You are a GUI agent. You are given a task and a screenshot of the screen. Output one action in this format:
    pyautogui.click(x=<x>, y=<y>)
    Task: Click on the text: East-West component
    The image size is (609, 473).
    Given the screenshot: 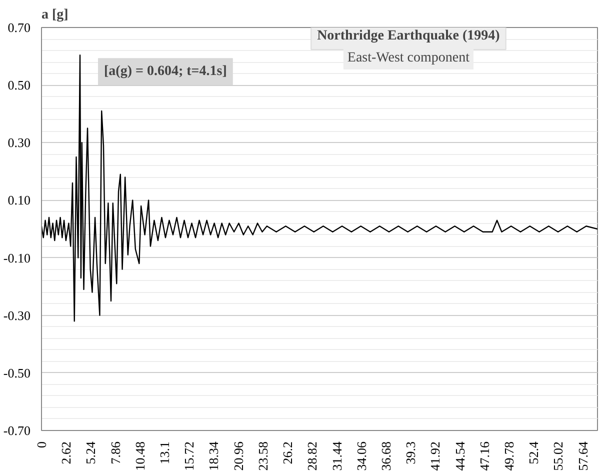 What is the action you would take?
    pyautogui.click(x=408, y=58)
    